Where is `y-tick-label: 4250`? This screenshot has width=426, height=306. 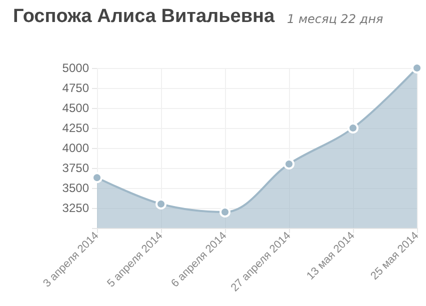 y-tick-label: 4250 is located at coordinates (76, 128).